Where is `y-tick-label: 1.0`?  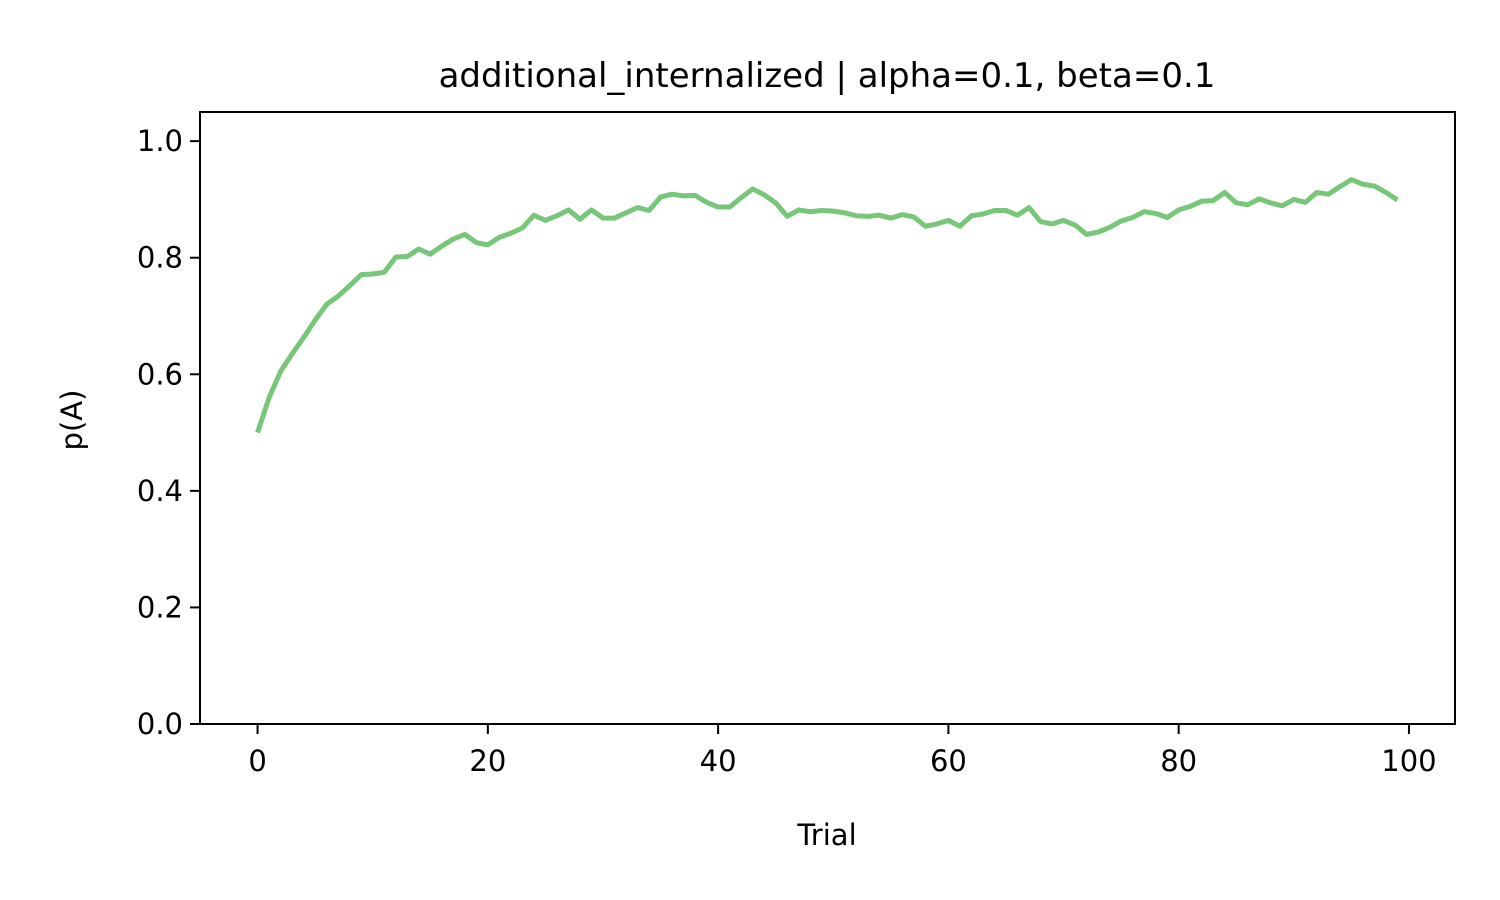
y-tick-label: 1.0 is located at coordinates (160, 141).